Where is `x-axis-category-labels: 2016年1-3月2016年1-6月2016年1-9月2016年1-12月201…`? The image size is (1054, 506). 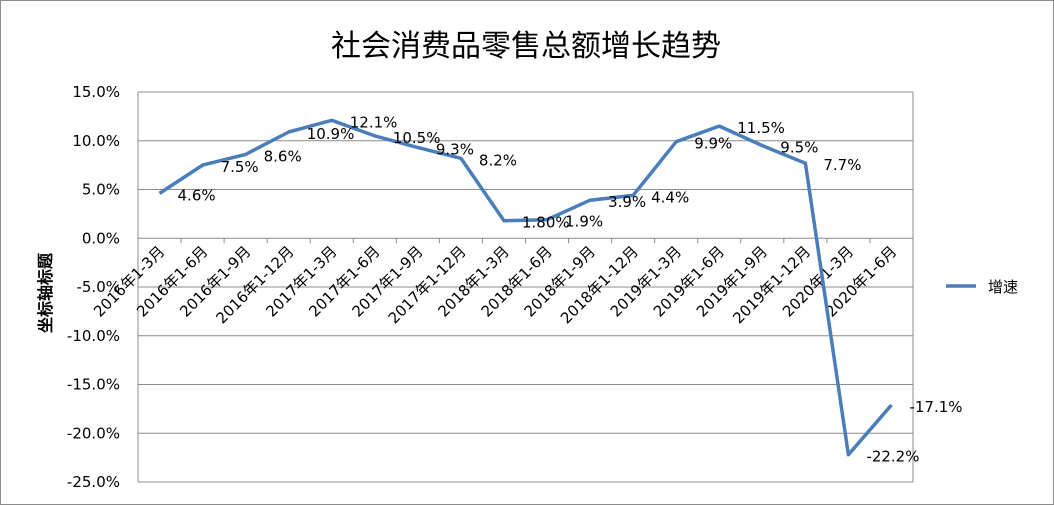
x-axis-category-labels: 2016年1-3月2016年1-6月2016年1-9月2016年1-12月201… is located at coordinates (495, 284).